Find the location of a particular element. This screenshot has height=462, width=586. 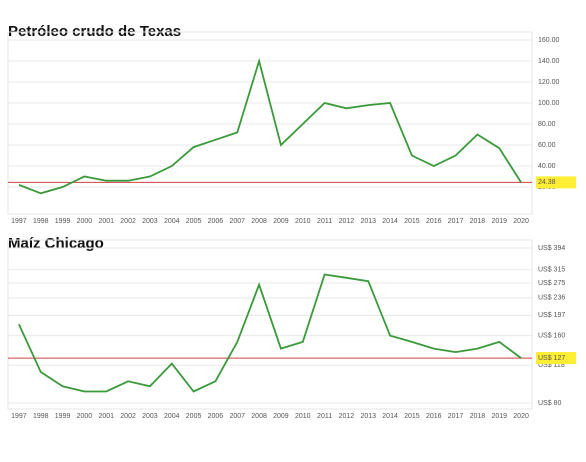

y-tick-label: US$ 315 is located at coordinates (551, 270).